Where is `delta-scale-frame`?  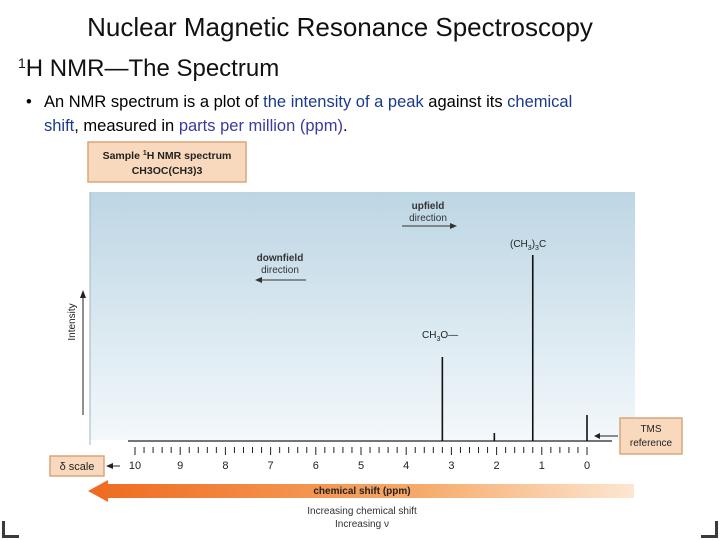
delta-scale-frame is located at coordinates (77, 466).